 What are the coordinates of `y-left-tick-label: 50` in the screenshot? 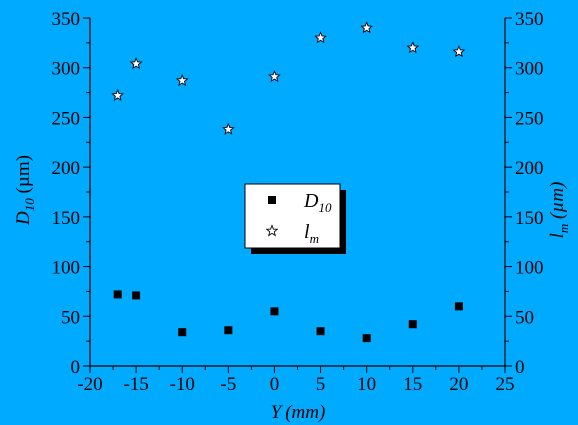 It's located at (70, 317).